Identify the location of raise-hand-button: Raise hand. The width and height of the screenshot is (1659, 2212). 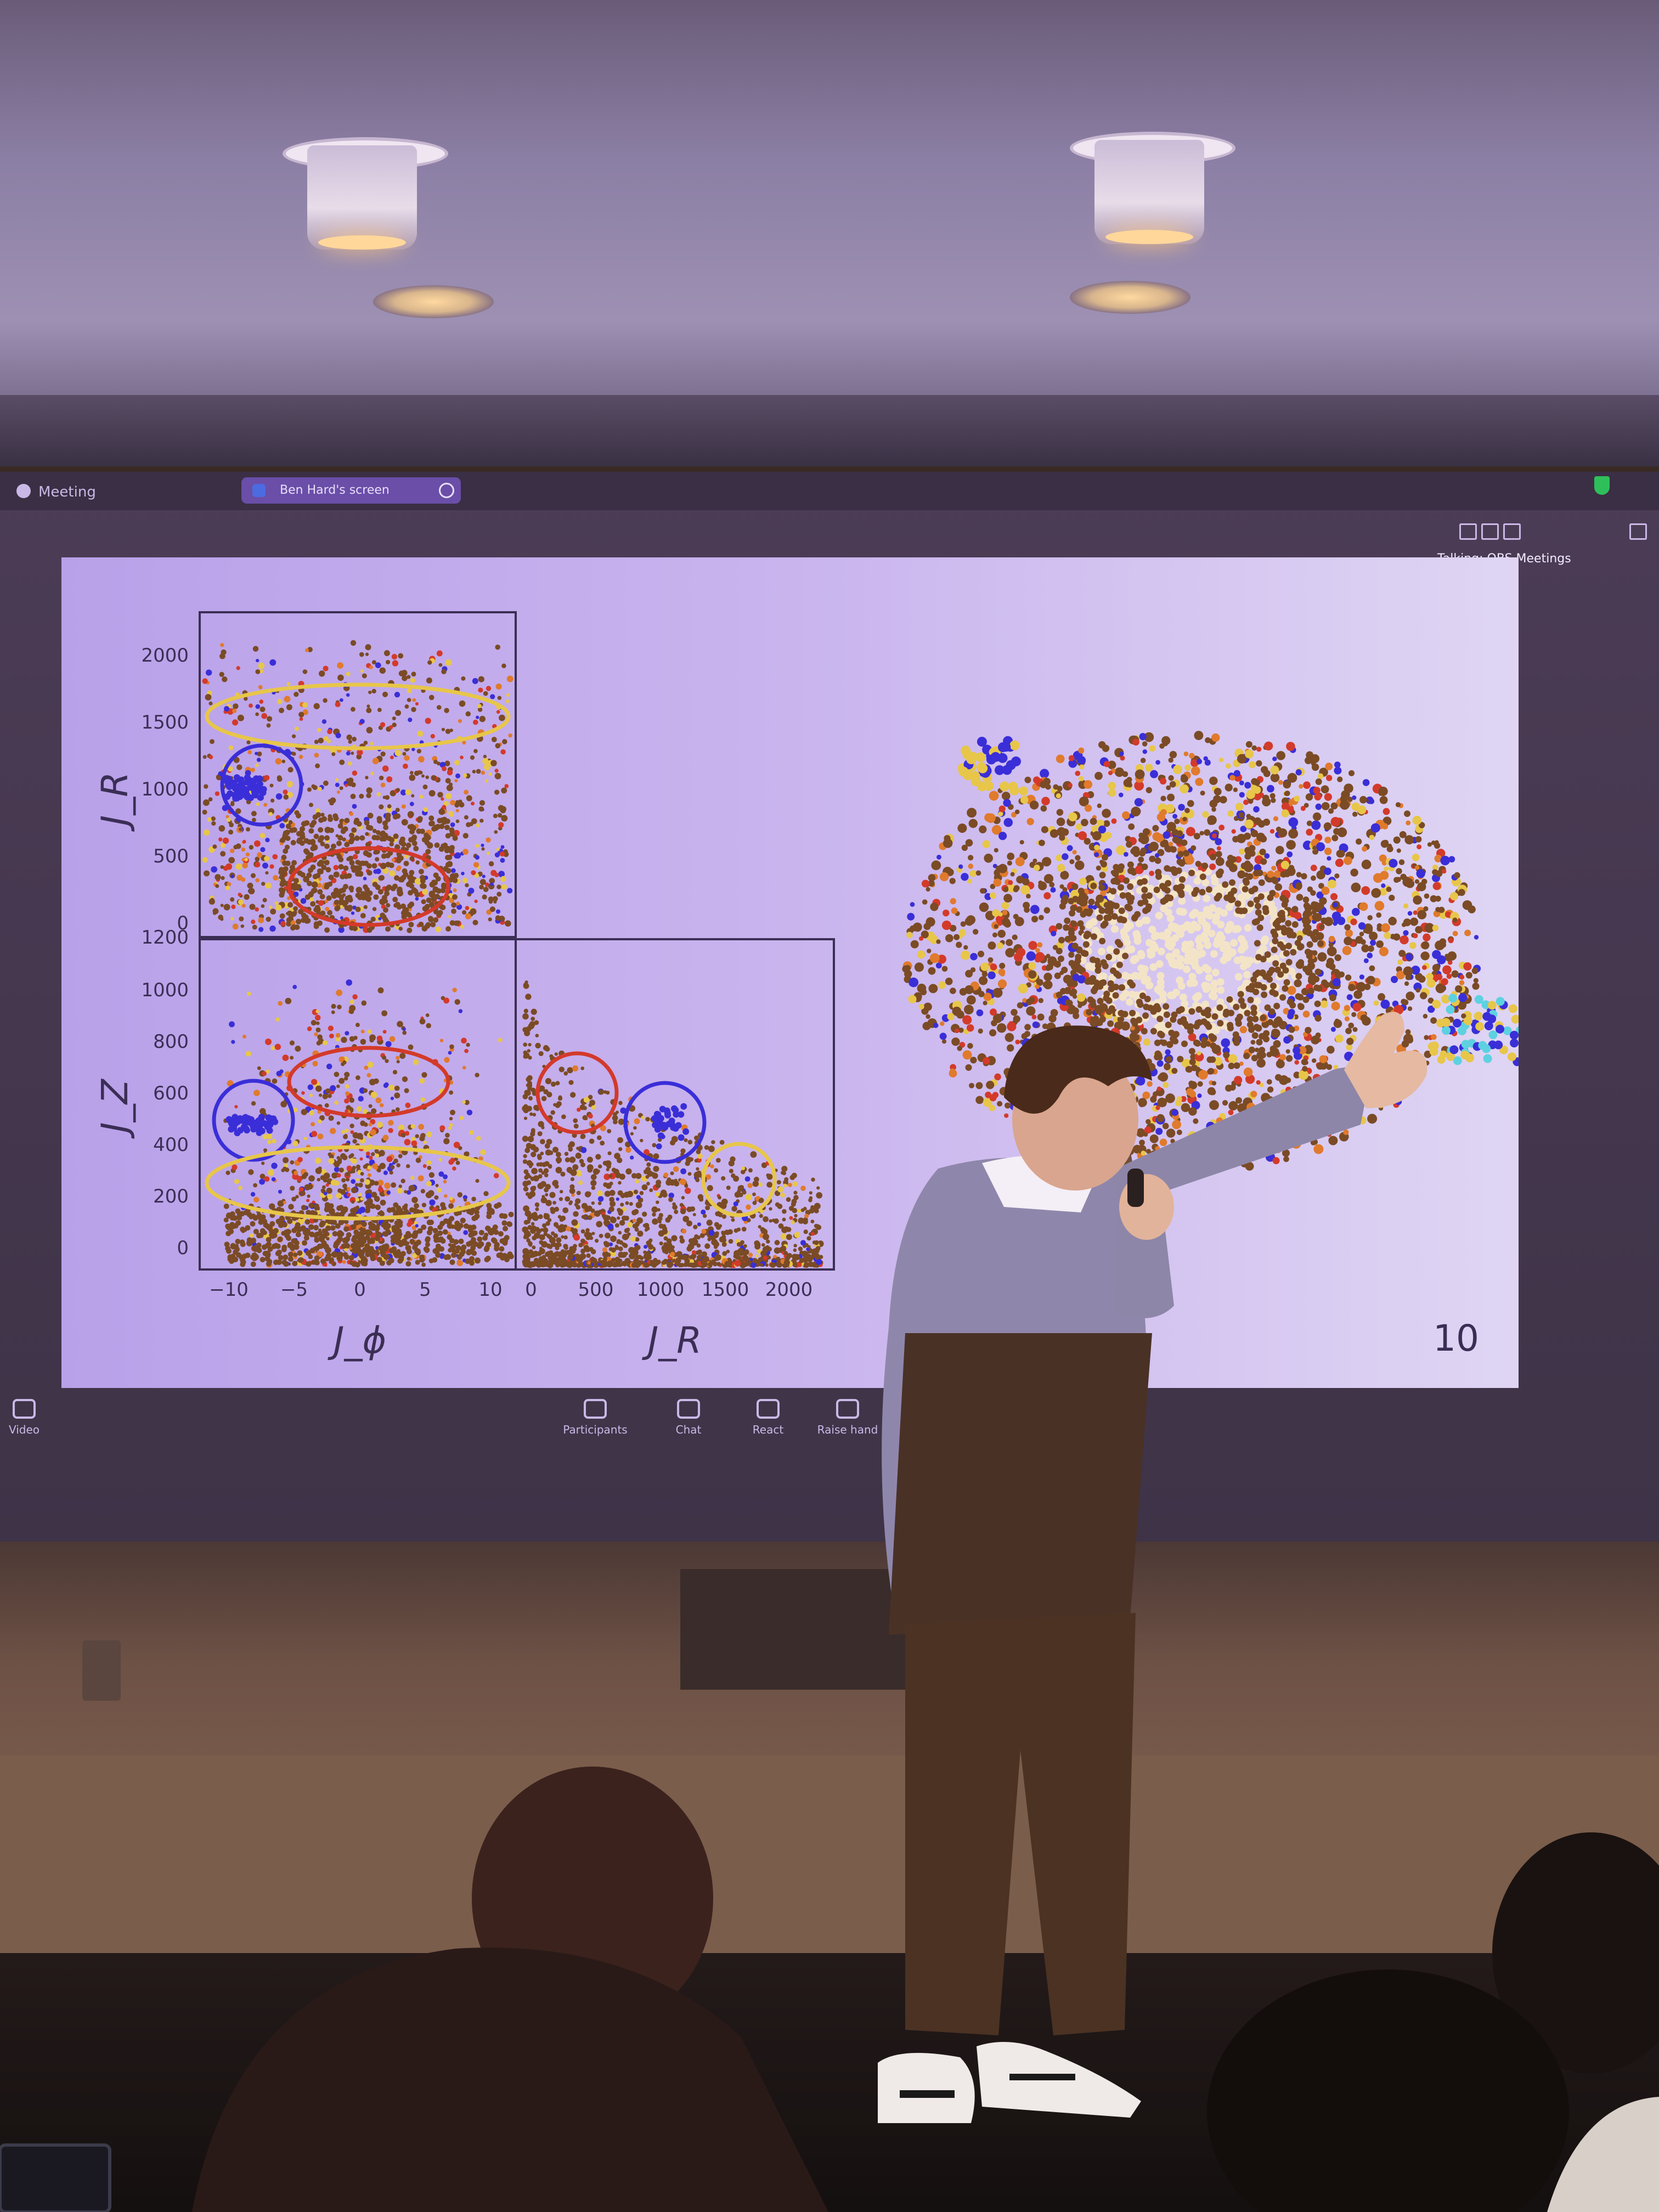
(847, 1417).